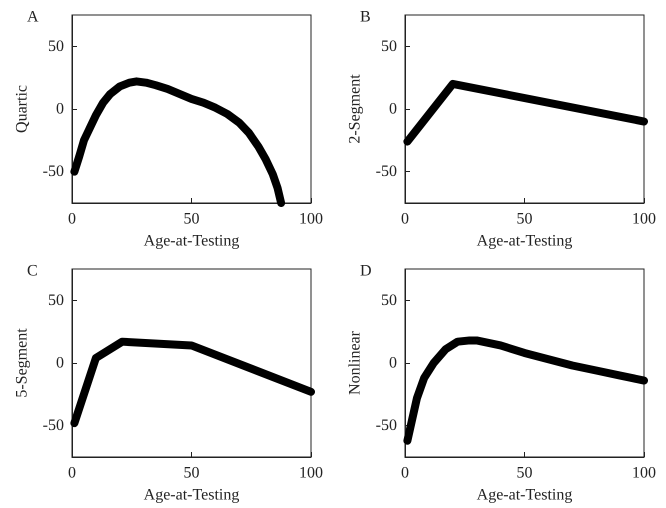 The width and height of the screenshot is (666, 508). What do you see at coordinates (365, 17) in the screenshot?
I see `chart-title: B` at bounding box center [365, 17].